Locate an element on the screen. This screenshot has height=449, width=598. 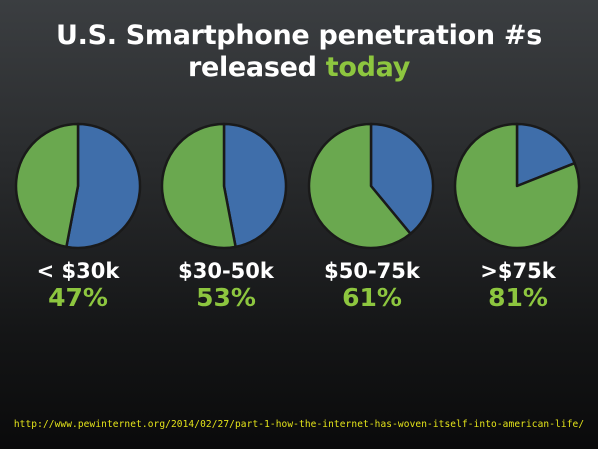
category-label-50-75k: $50-75k is located at coordinates (372, 271).